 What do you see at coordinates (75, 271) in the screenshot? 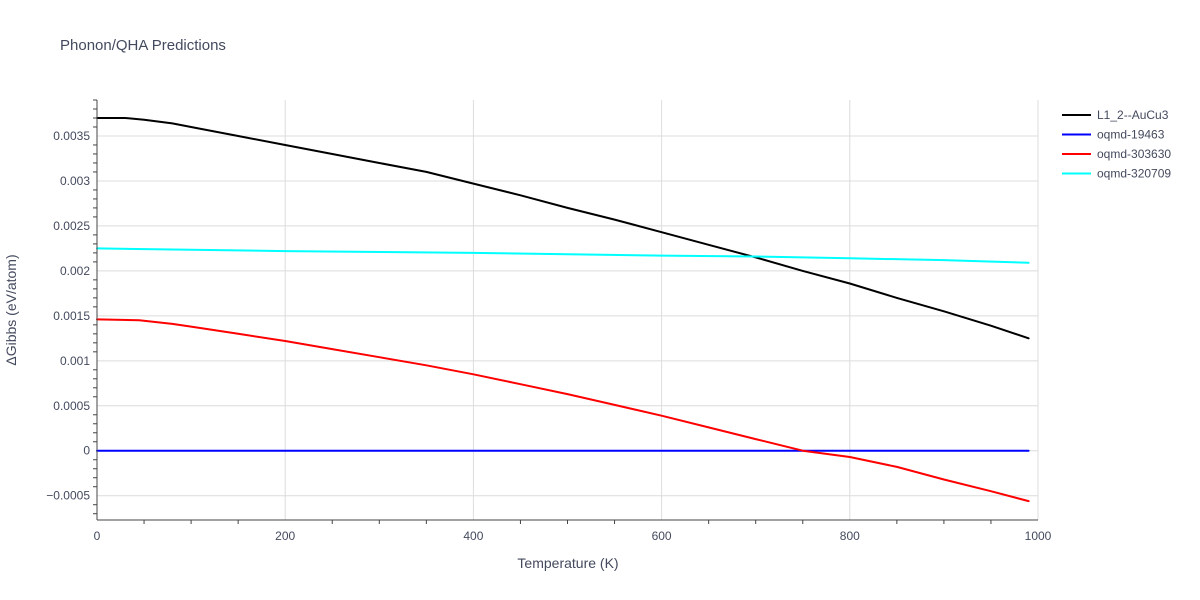
I see `y-tick-label: 0.002` at bounding box center [75, 271].